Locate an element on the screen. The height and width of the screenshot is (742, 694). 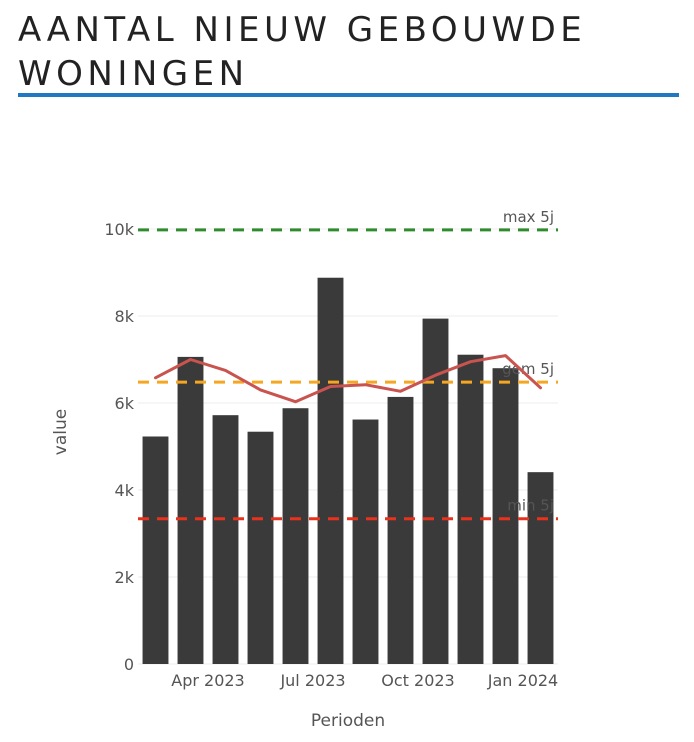
y-tick-label: 2k is located at coordinates (125, 577).